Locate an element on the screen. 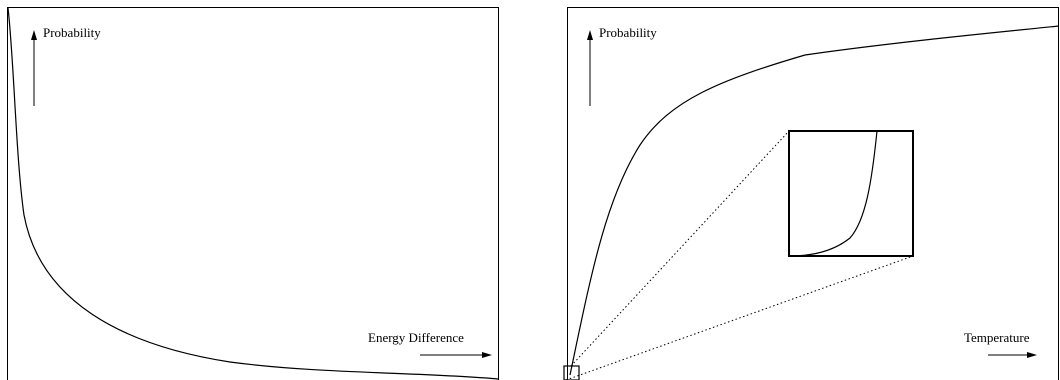 This screenshot has height=380, width=1060. left-y-label: Probability is located at coordinates (72, 32).